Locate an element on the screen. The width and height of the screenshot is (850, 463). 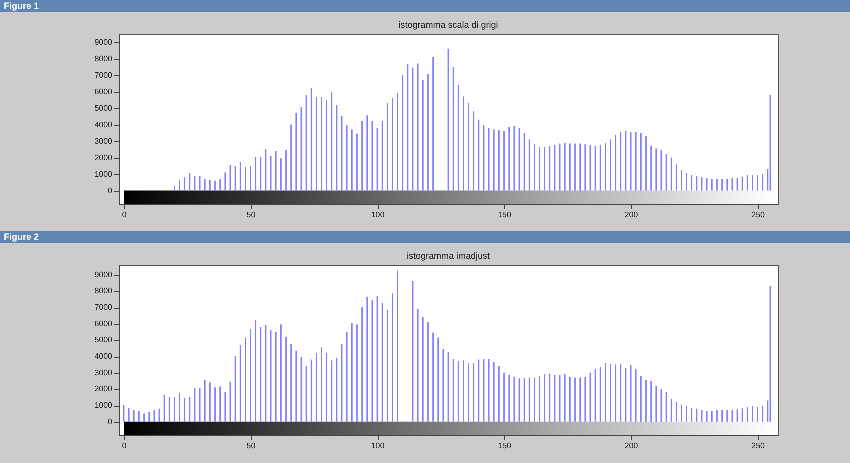
caption: Figure 2 is located at coordinates (425, 237).